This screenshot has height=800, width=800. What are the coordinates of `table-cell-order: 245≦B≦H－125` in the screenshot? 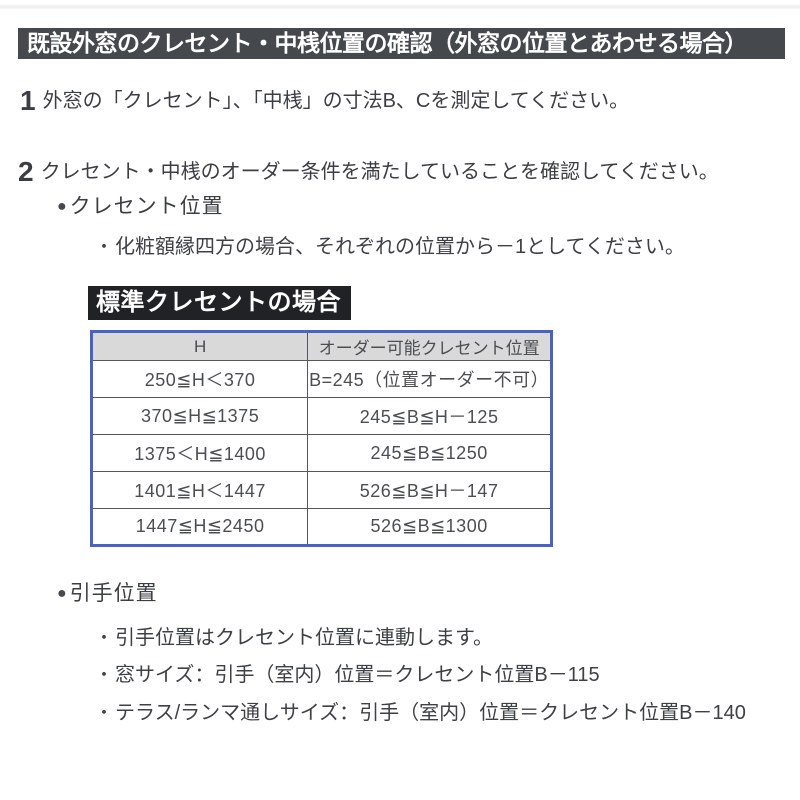 It's located at (429, 416).